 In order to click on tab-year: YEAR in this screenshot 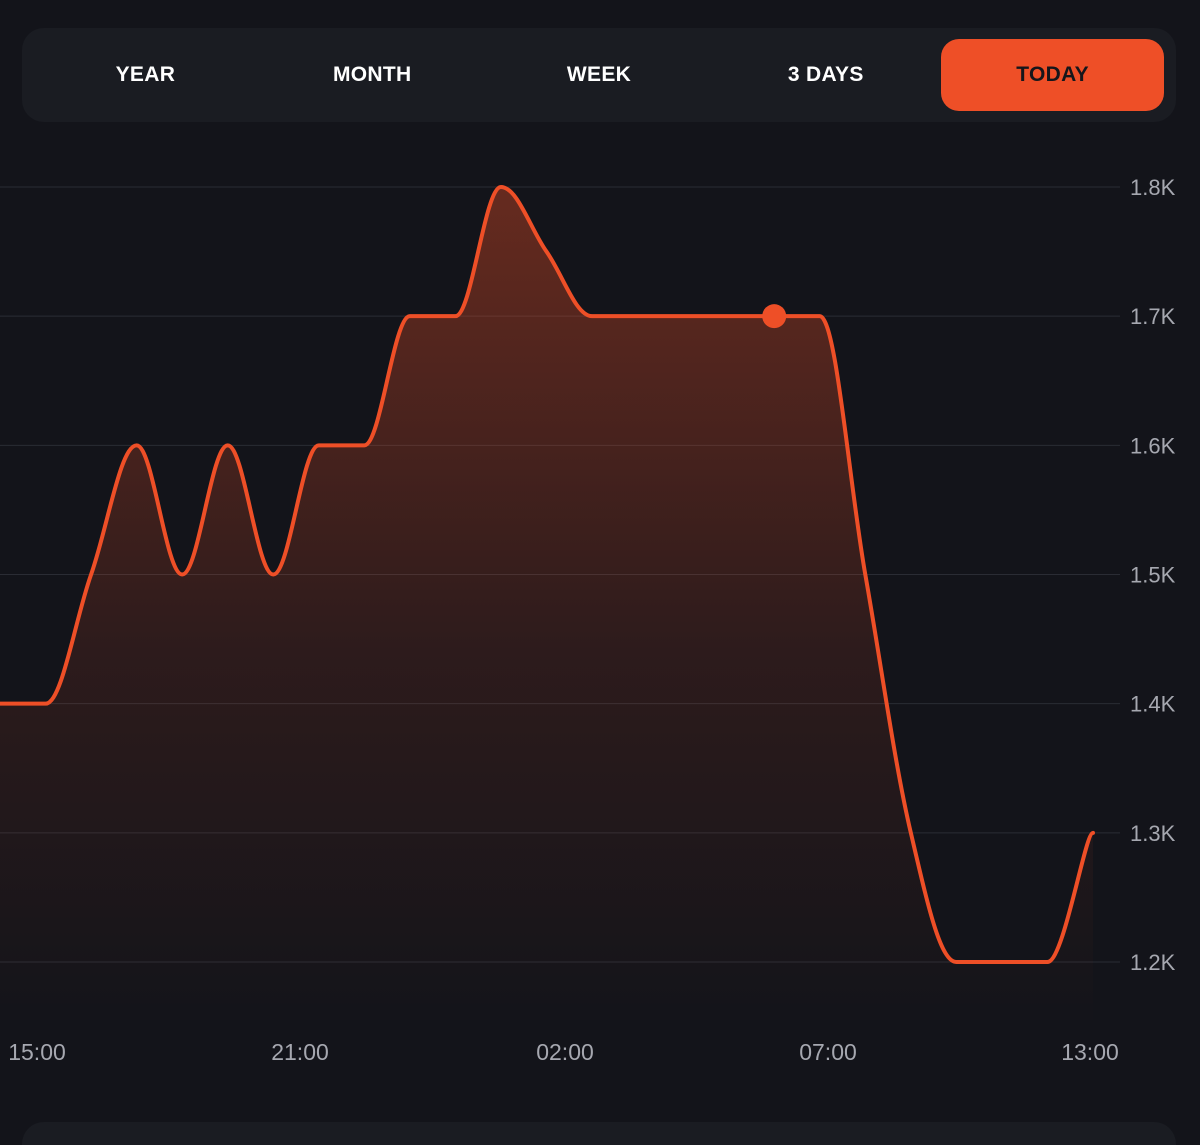, I will do `click(145, 74)`.